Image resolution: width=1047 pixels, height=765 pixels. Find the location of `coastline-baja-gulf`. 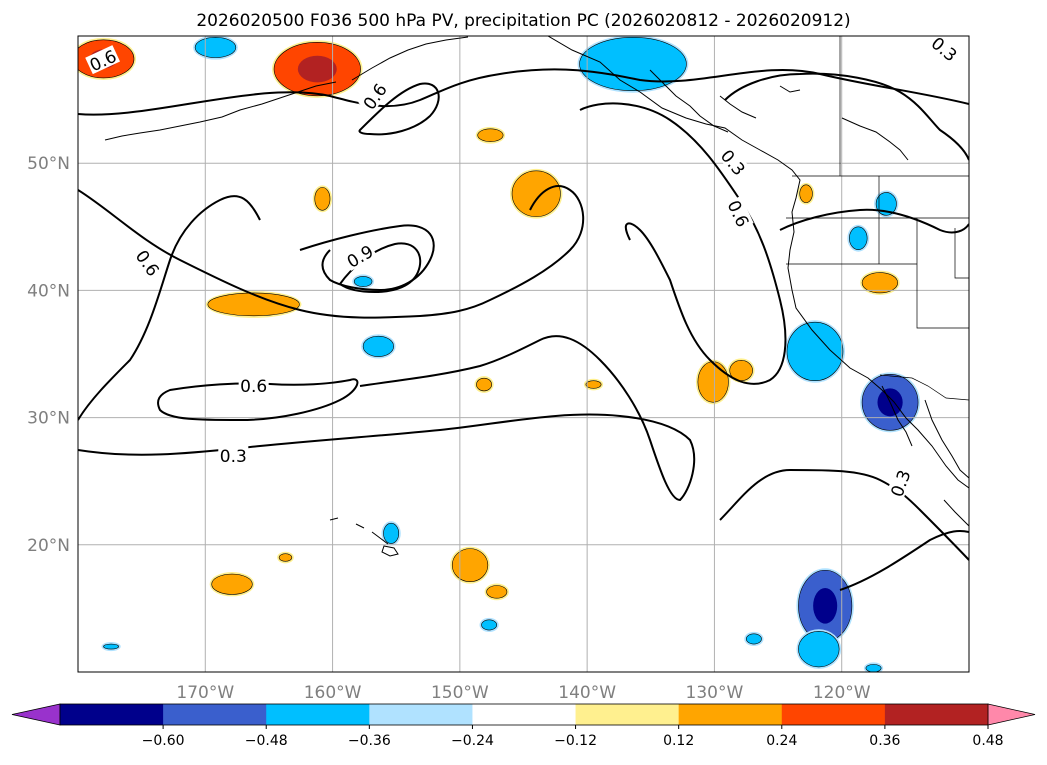

coastline-baja-gulf is located at coordinates (946, 439).